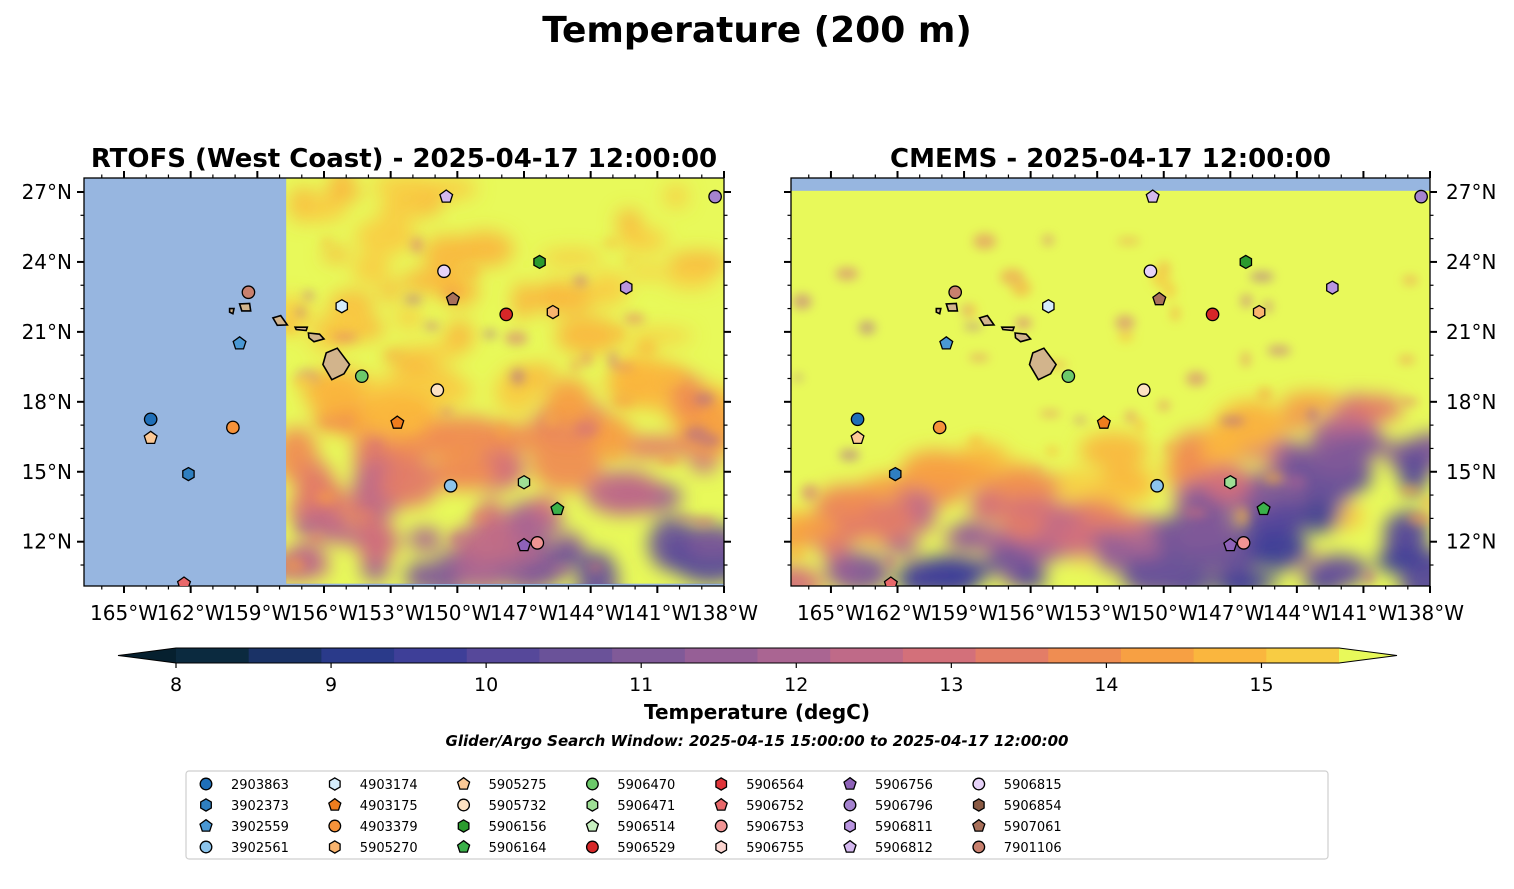 The width and height of the screenshot is (1514, 889). Describe the element at coordinates (1110, 159) in the screenshot. I see `panel-title: CMEMS - 2025-04-17 12:00:00` at that location.